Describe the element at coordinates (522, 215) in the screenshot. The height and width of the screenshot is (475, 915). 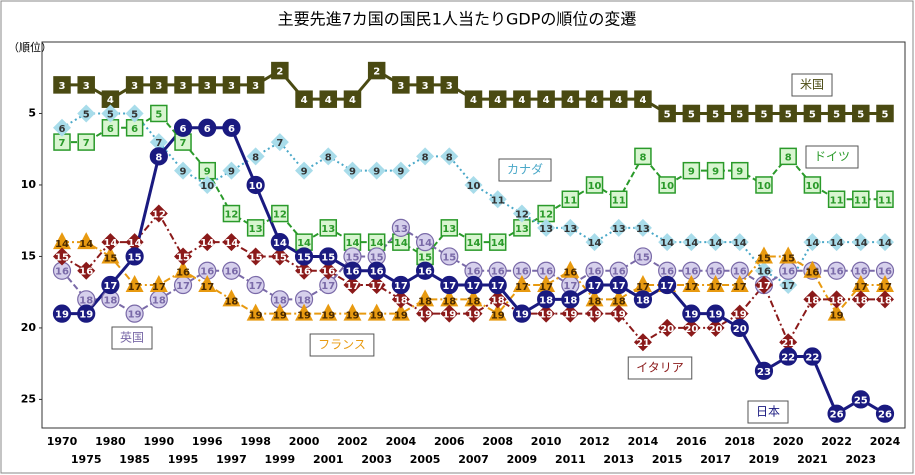
I see `data-label: 12` at that location.